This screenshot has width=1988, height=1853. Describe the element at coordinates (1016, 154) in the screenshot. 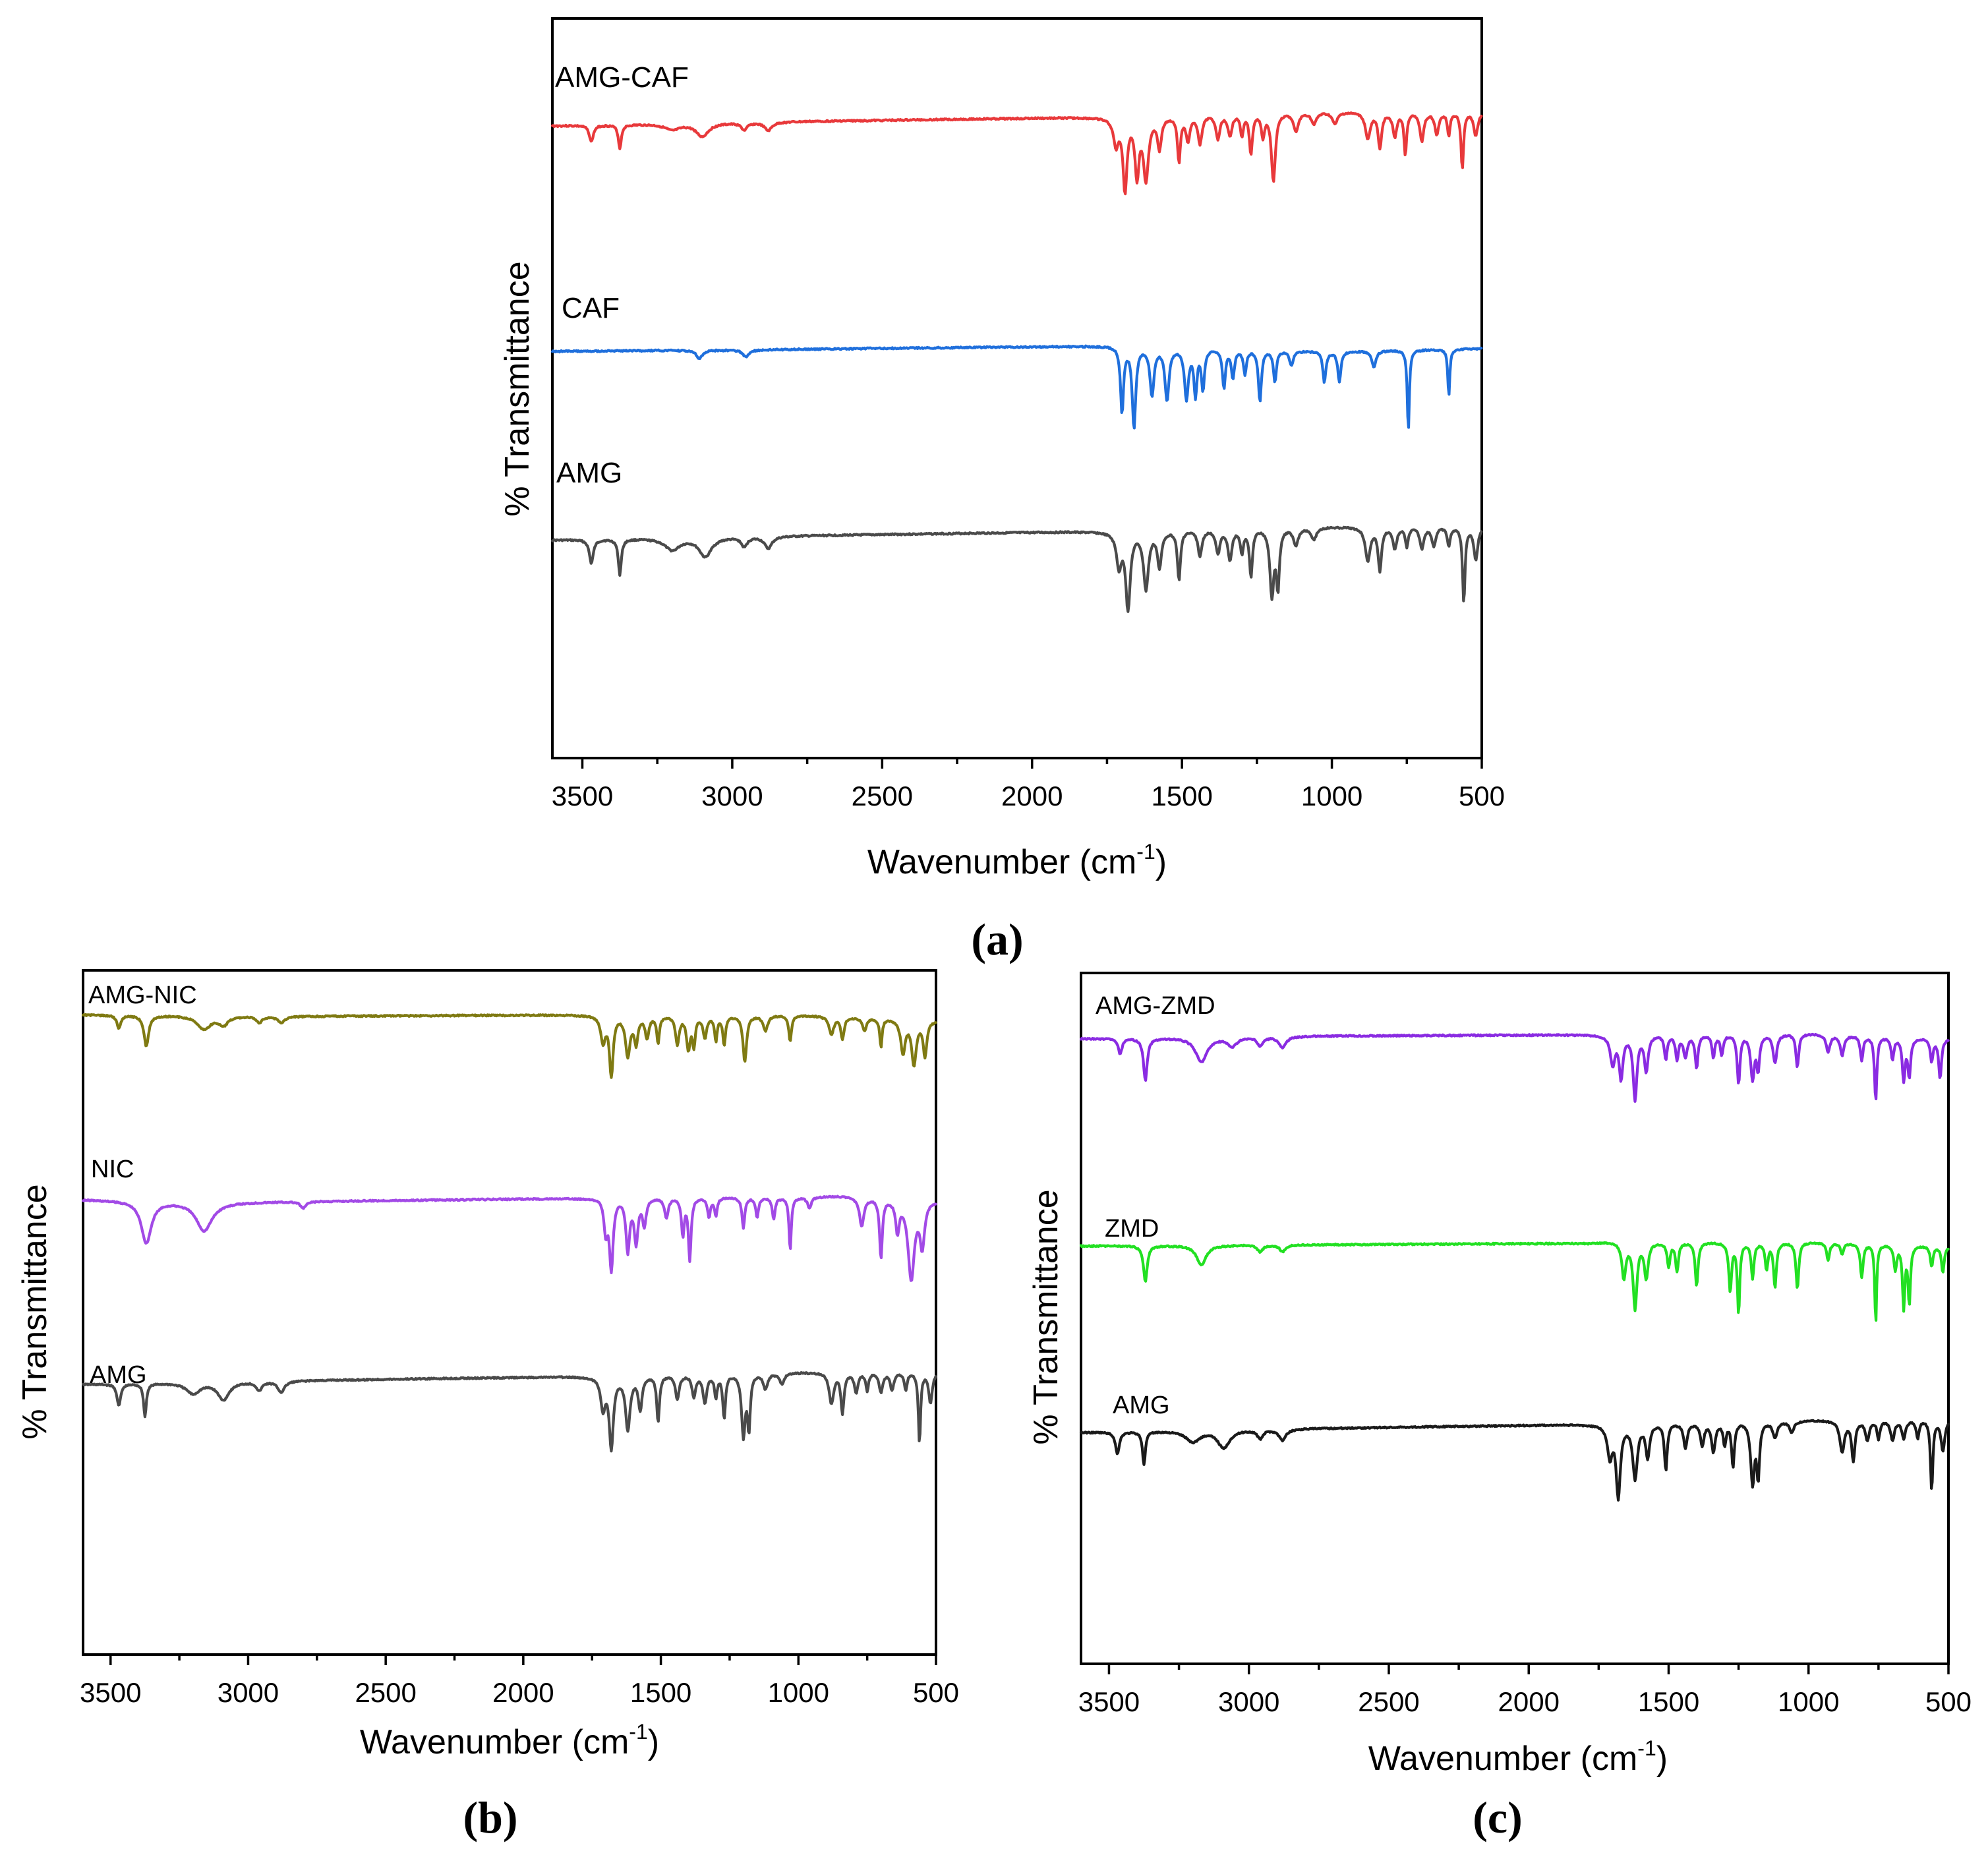

I see `panel-a-trace-amg-caf` at that location.